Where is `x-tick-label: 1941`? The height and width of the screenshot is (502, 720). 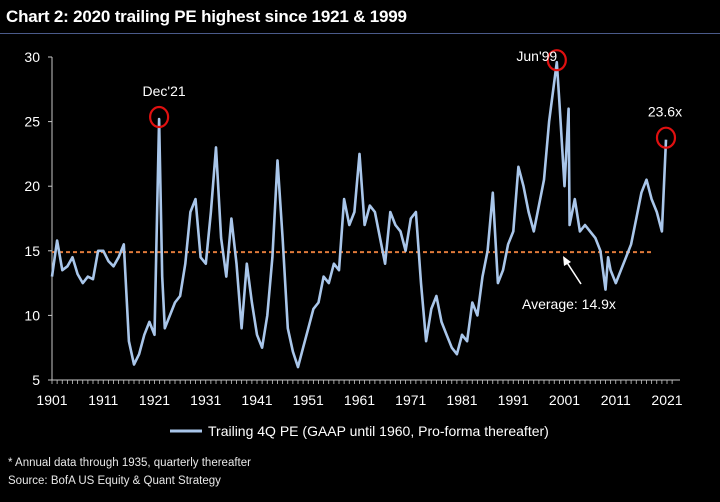 x-tick-label: 1941 is located at coordinates (256, 400).